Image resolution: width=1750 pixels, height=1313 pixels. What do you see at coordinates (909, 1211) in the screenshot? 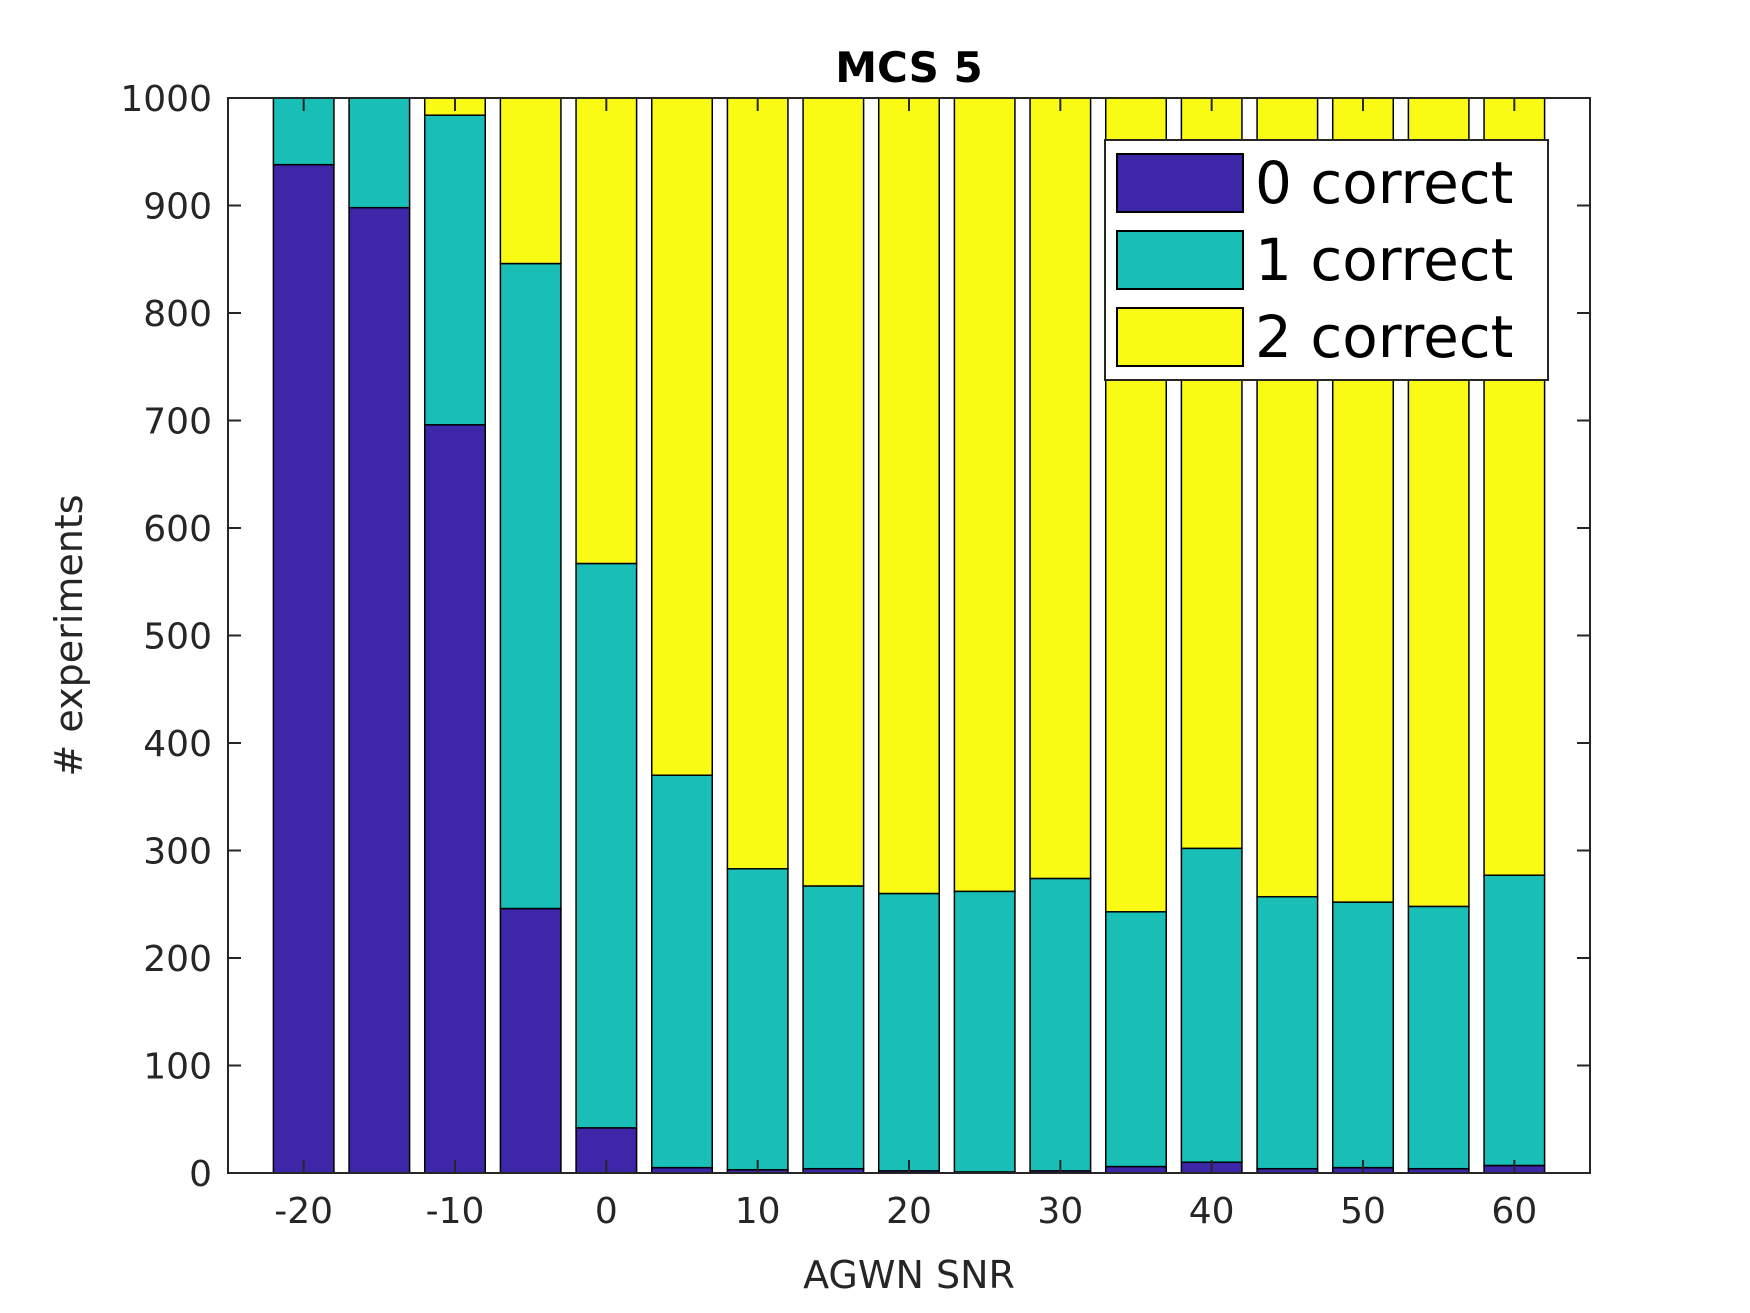
I see `x-tick-label: 20` at bounding box center [909, 1211].